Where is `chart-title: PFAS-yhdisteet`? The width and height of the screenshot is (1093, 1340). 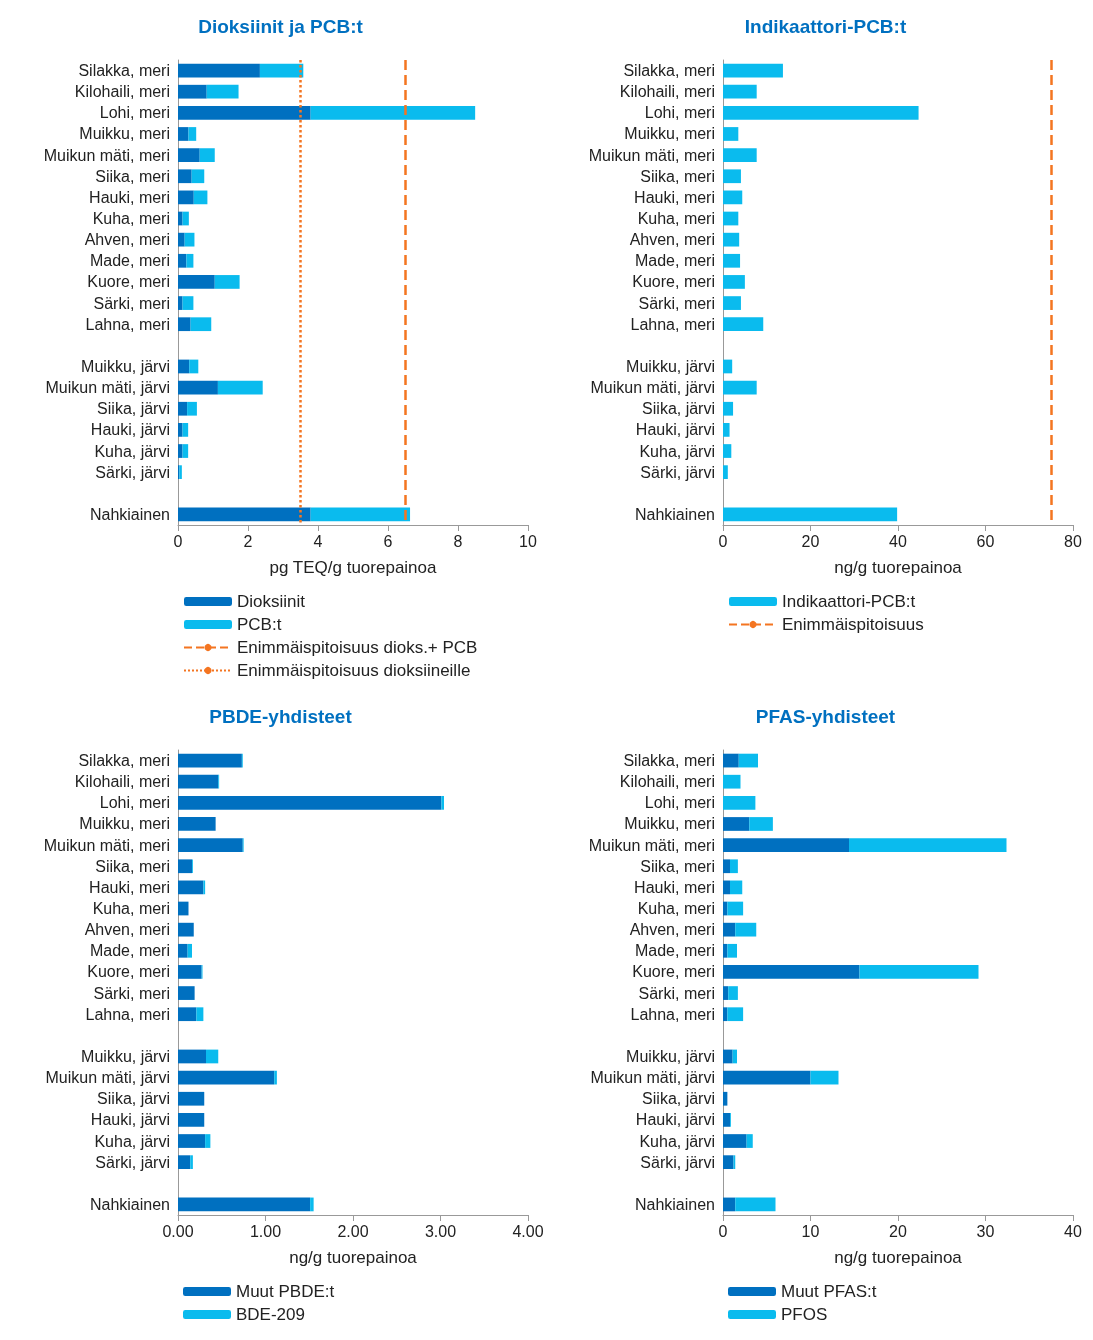 chart-title: PFAS-yhdisteet is located at coordinates (825, 716).